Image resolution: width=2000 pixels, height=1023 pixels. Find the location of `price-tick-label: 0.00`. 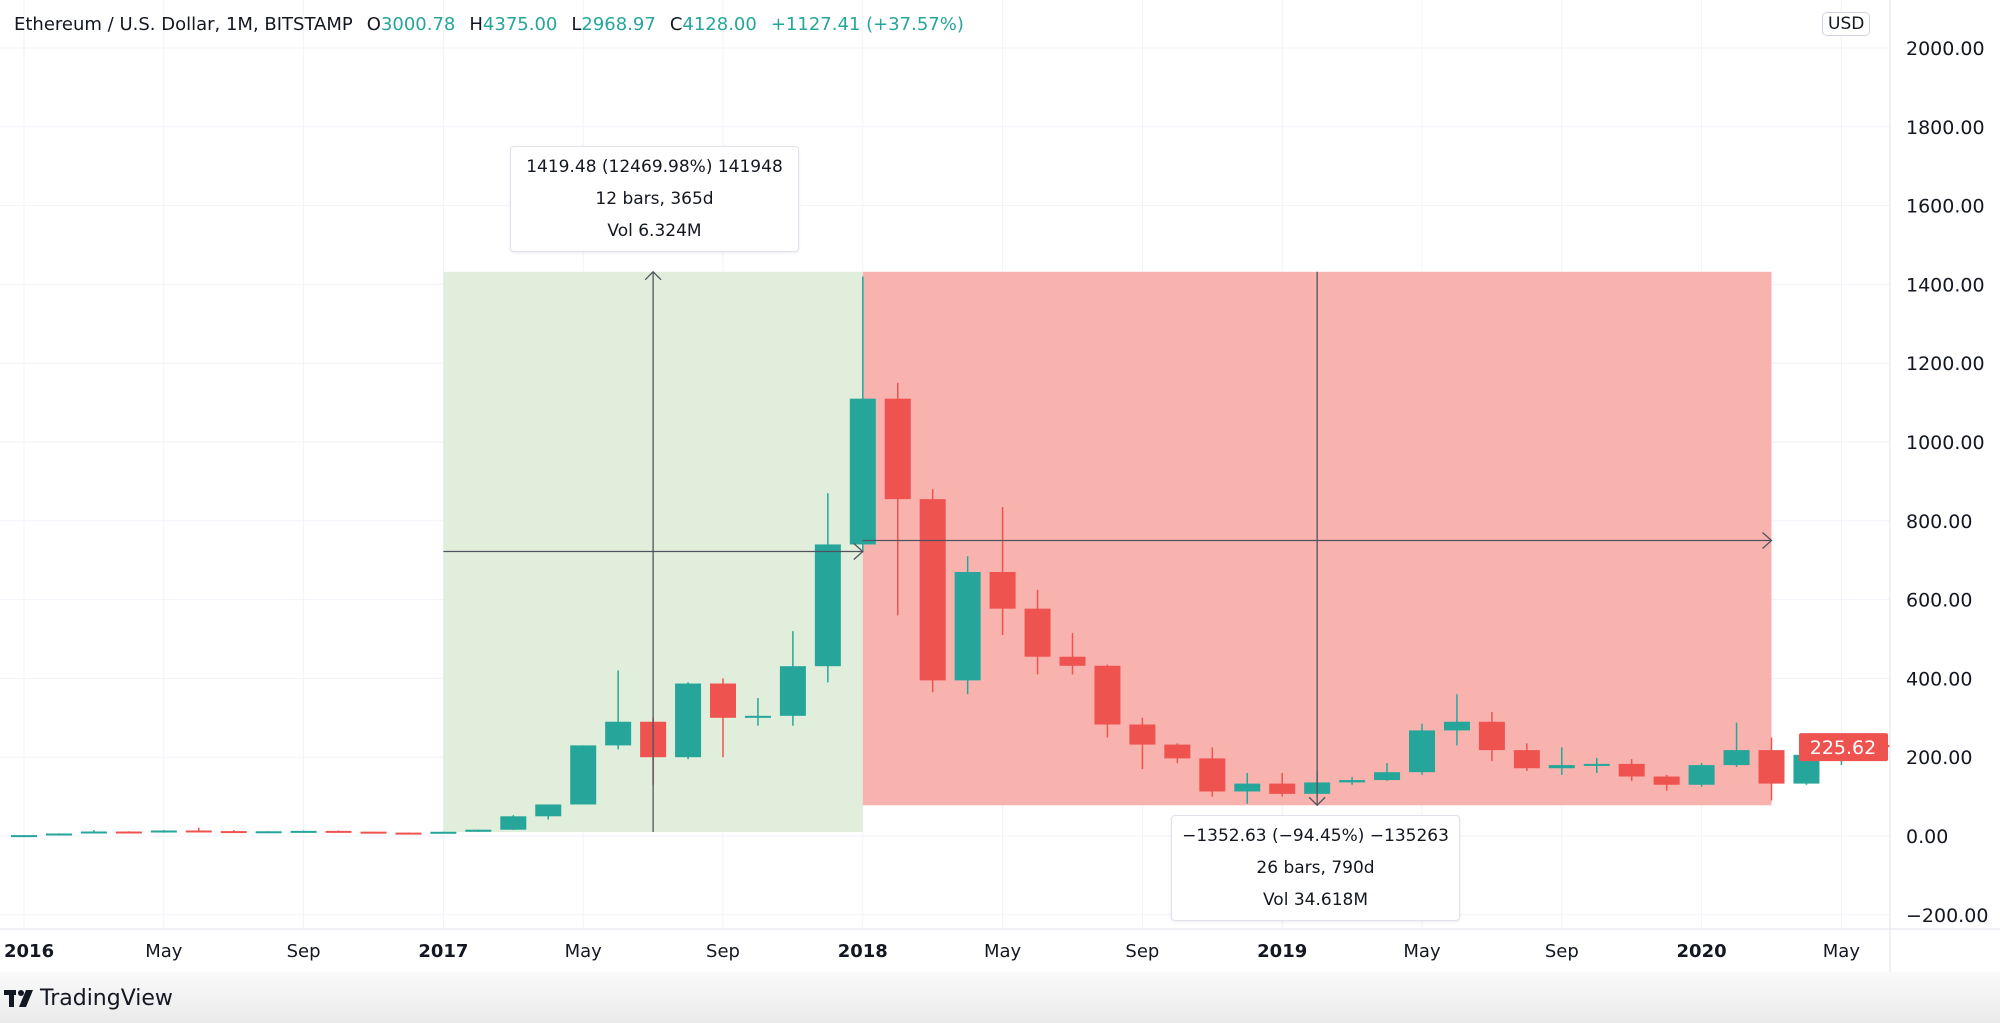

price-tick-label: 0.00 is located at coordinates (1927, 837).